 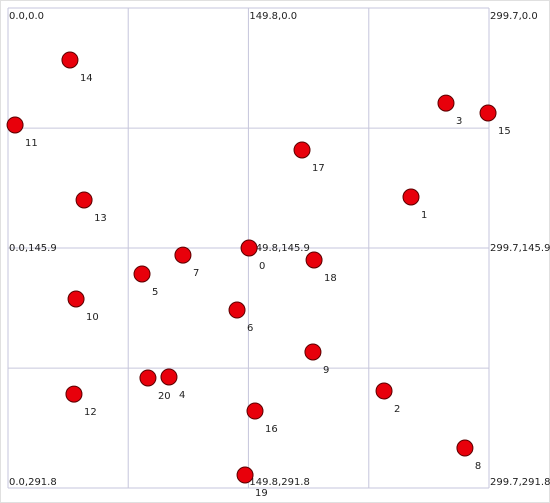 I want to click on corner-label: 149.8,0.0, so click(x=273, y=16).